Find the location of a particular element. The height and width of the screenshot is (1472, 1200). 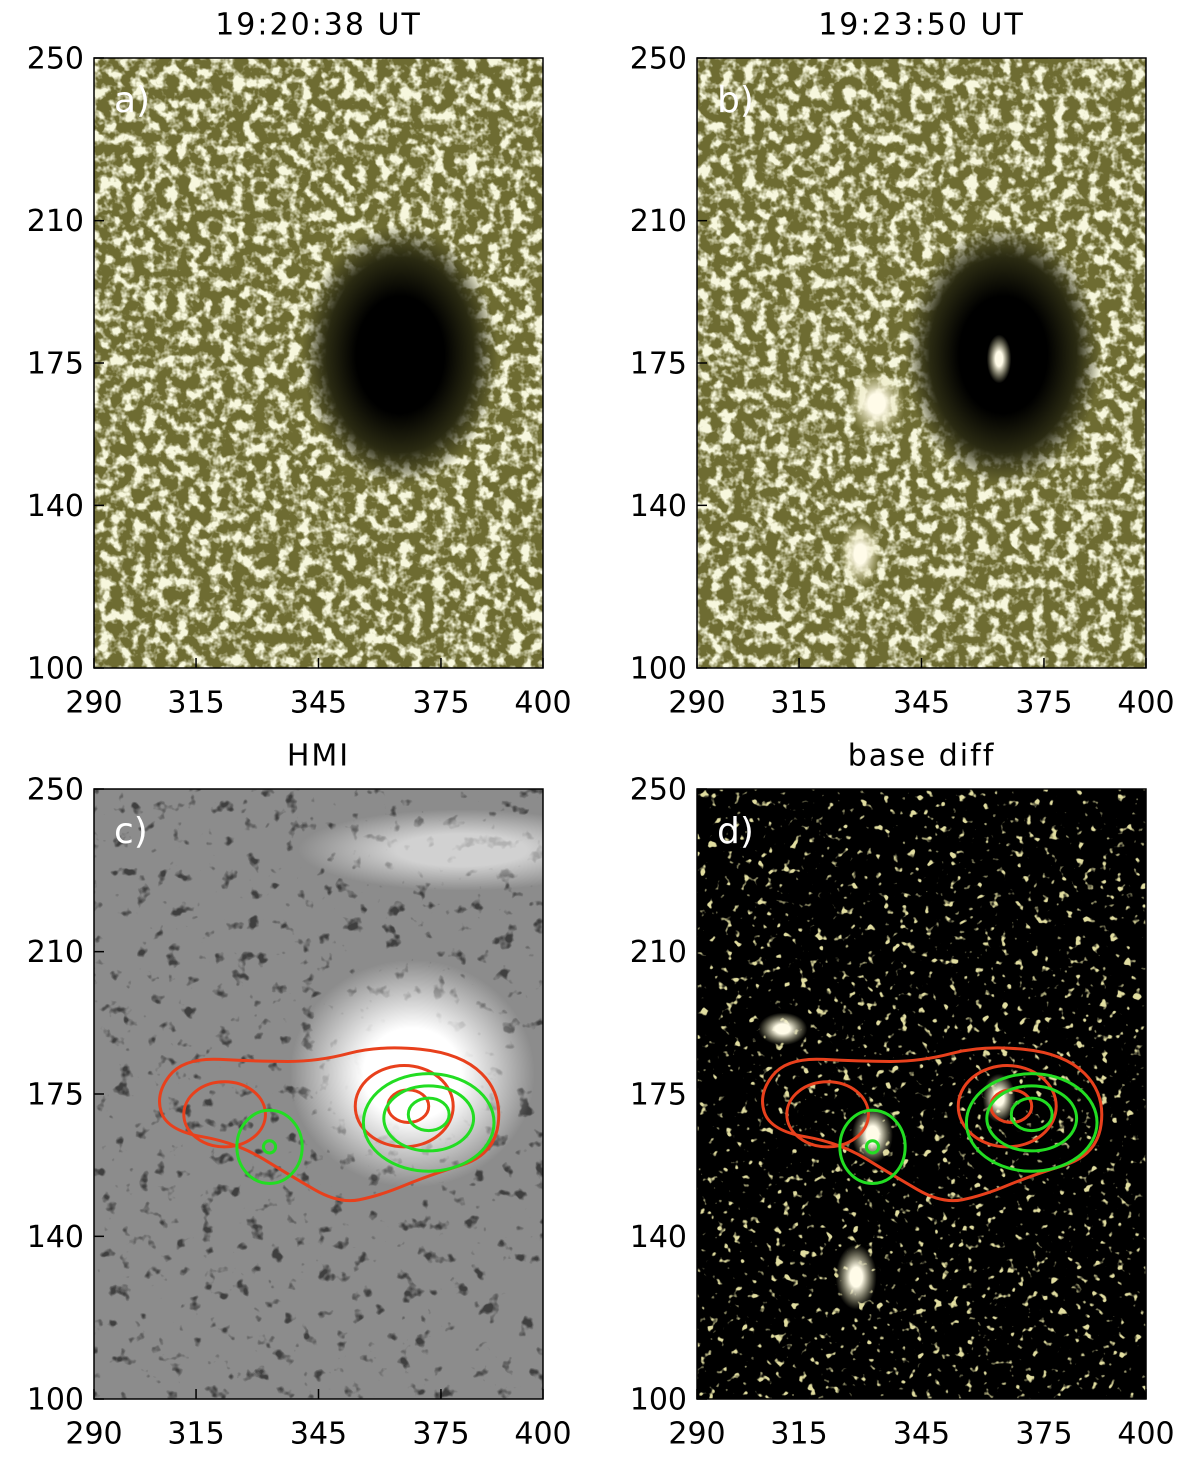

panel-label: d) is located at coordinates (735, 831).